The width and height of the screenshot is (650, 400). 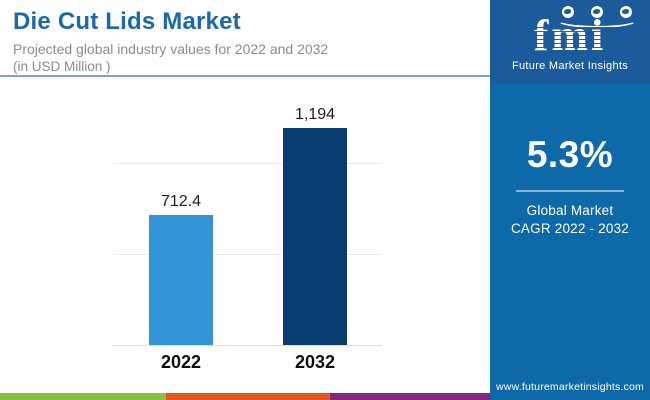 I want to click on cagr-divider, so click(x=570, y=191).